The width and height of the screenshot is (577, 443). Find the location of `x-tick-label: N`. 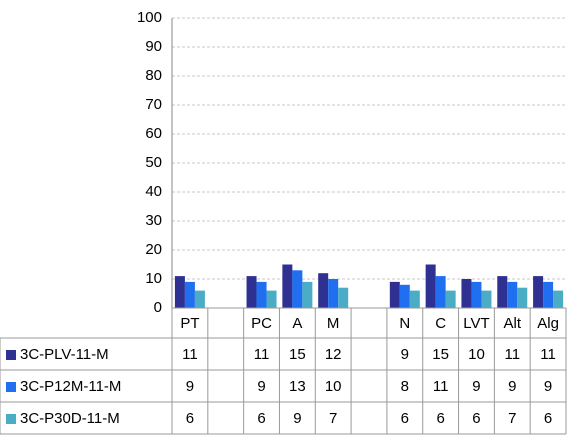

x-tick-label: N is located at coordinates (404, 323).